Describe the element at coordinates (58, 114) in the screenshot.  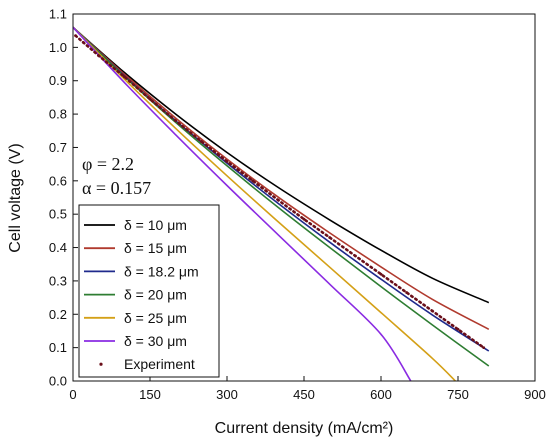
I see `y-tick-label: 0.8` at that location.